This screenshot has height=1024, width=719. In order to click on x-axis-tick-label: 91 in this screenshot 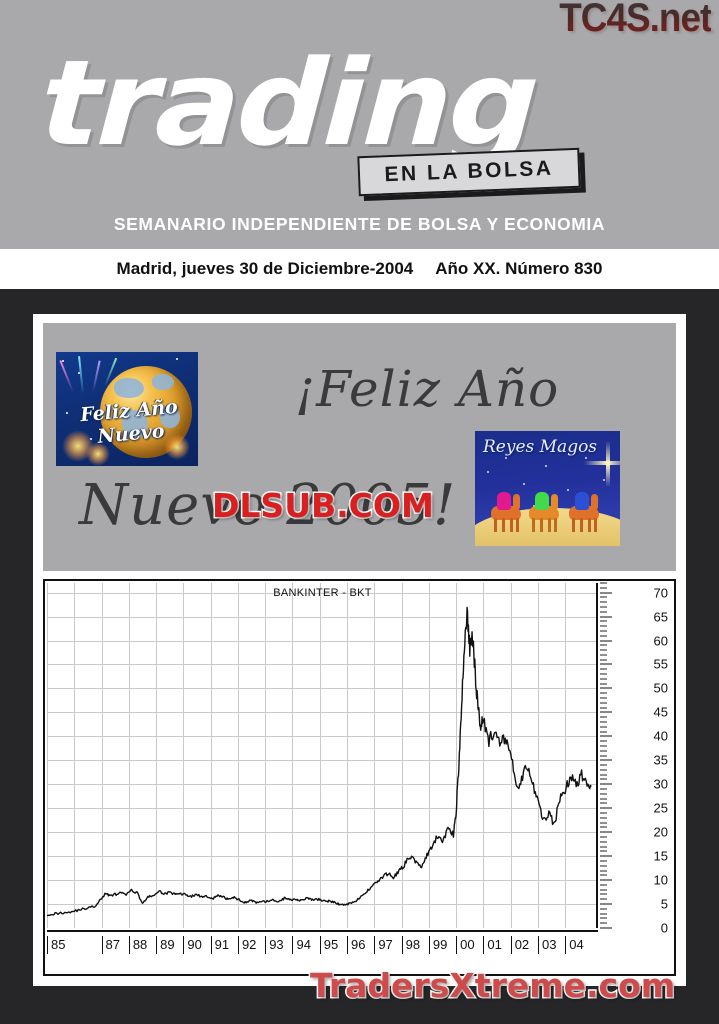, I will do `click(219, 945)`.